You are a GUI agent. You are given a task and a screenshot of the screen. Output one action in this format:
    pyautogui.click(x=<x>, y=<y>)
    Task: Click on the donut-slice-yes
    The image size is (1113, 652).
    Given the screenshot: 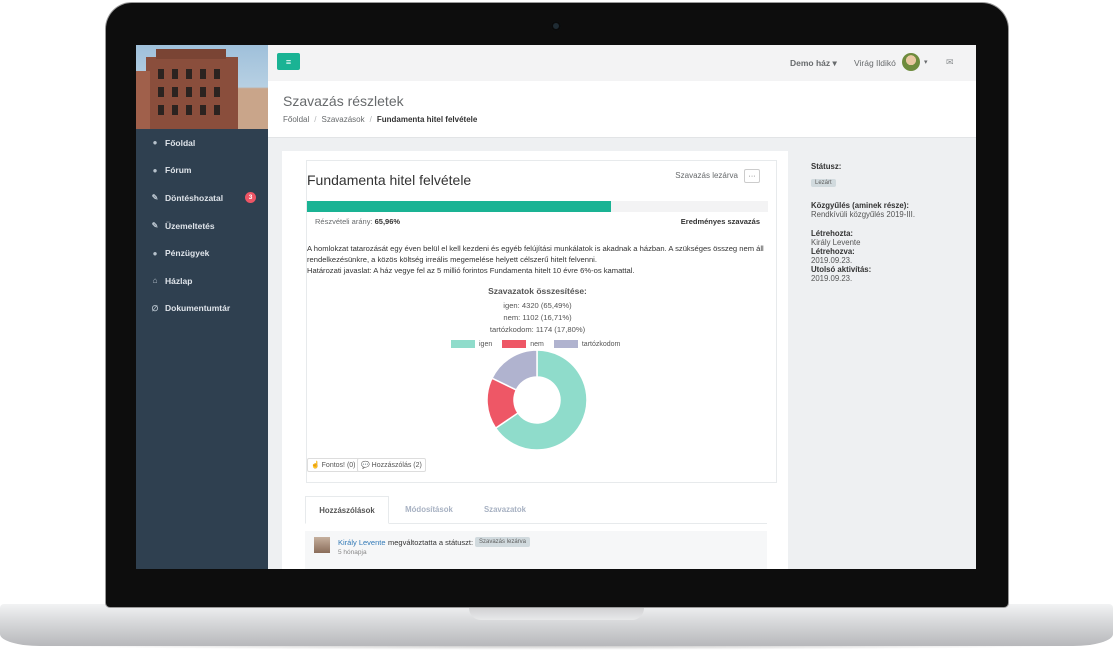 What is the action you would take?
    pyautogui.click(x=541, y=400)
    